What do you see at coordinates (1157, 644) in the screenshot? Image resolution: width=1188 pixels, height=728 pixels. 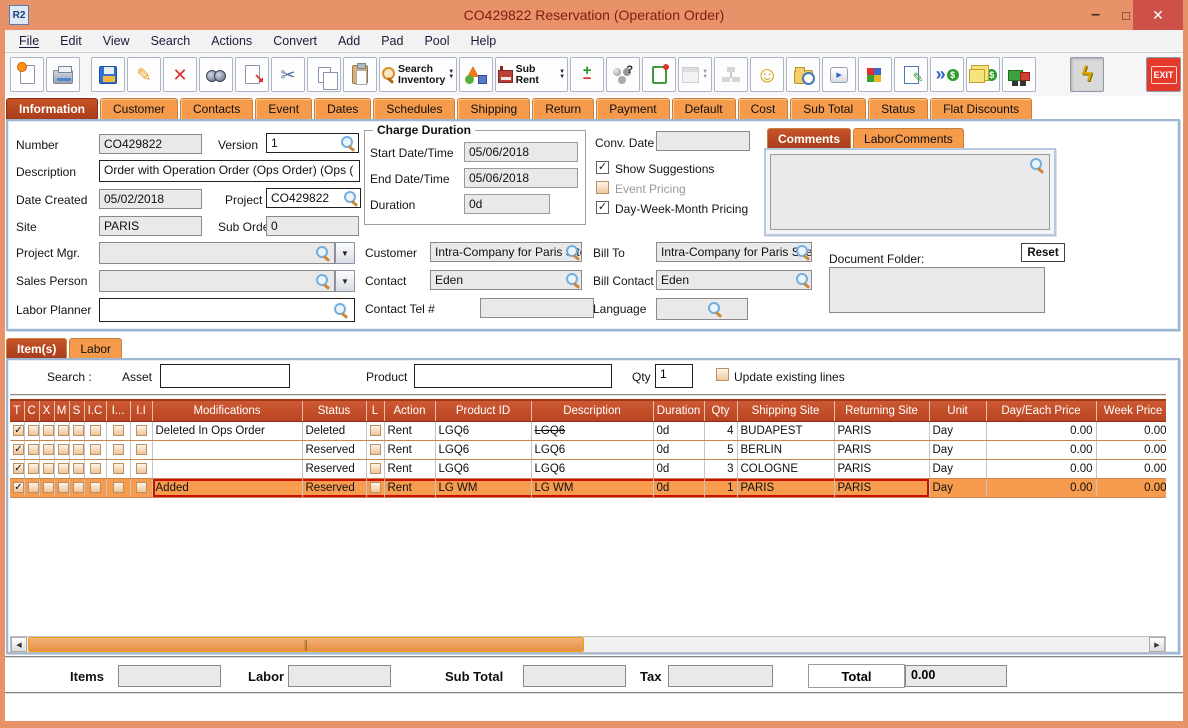 I see `scroll-right-button: ▶` at bounding box center [1157, 644].